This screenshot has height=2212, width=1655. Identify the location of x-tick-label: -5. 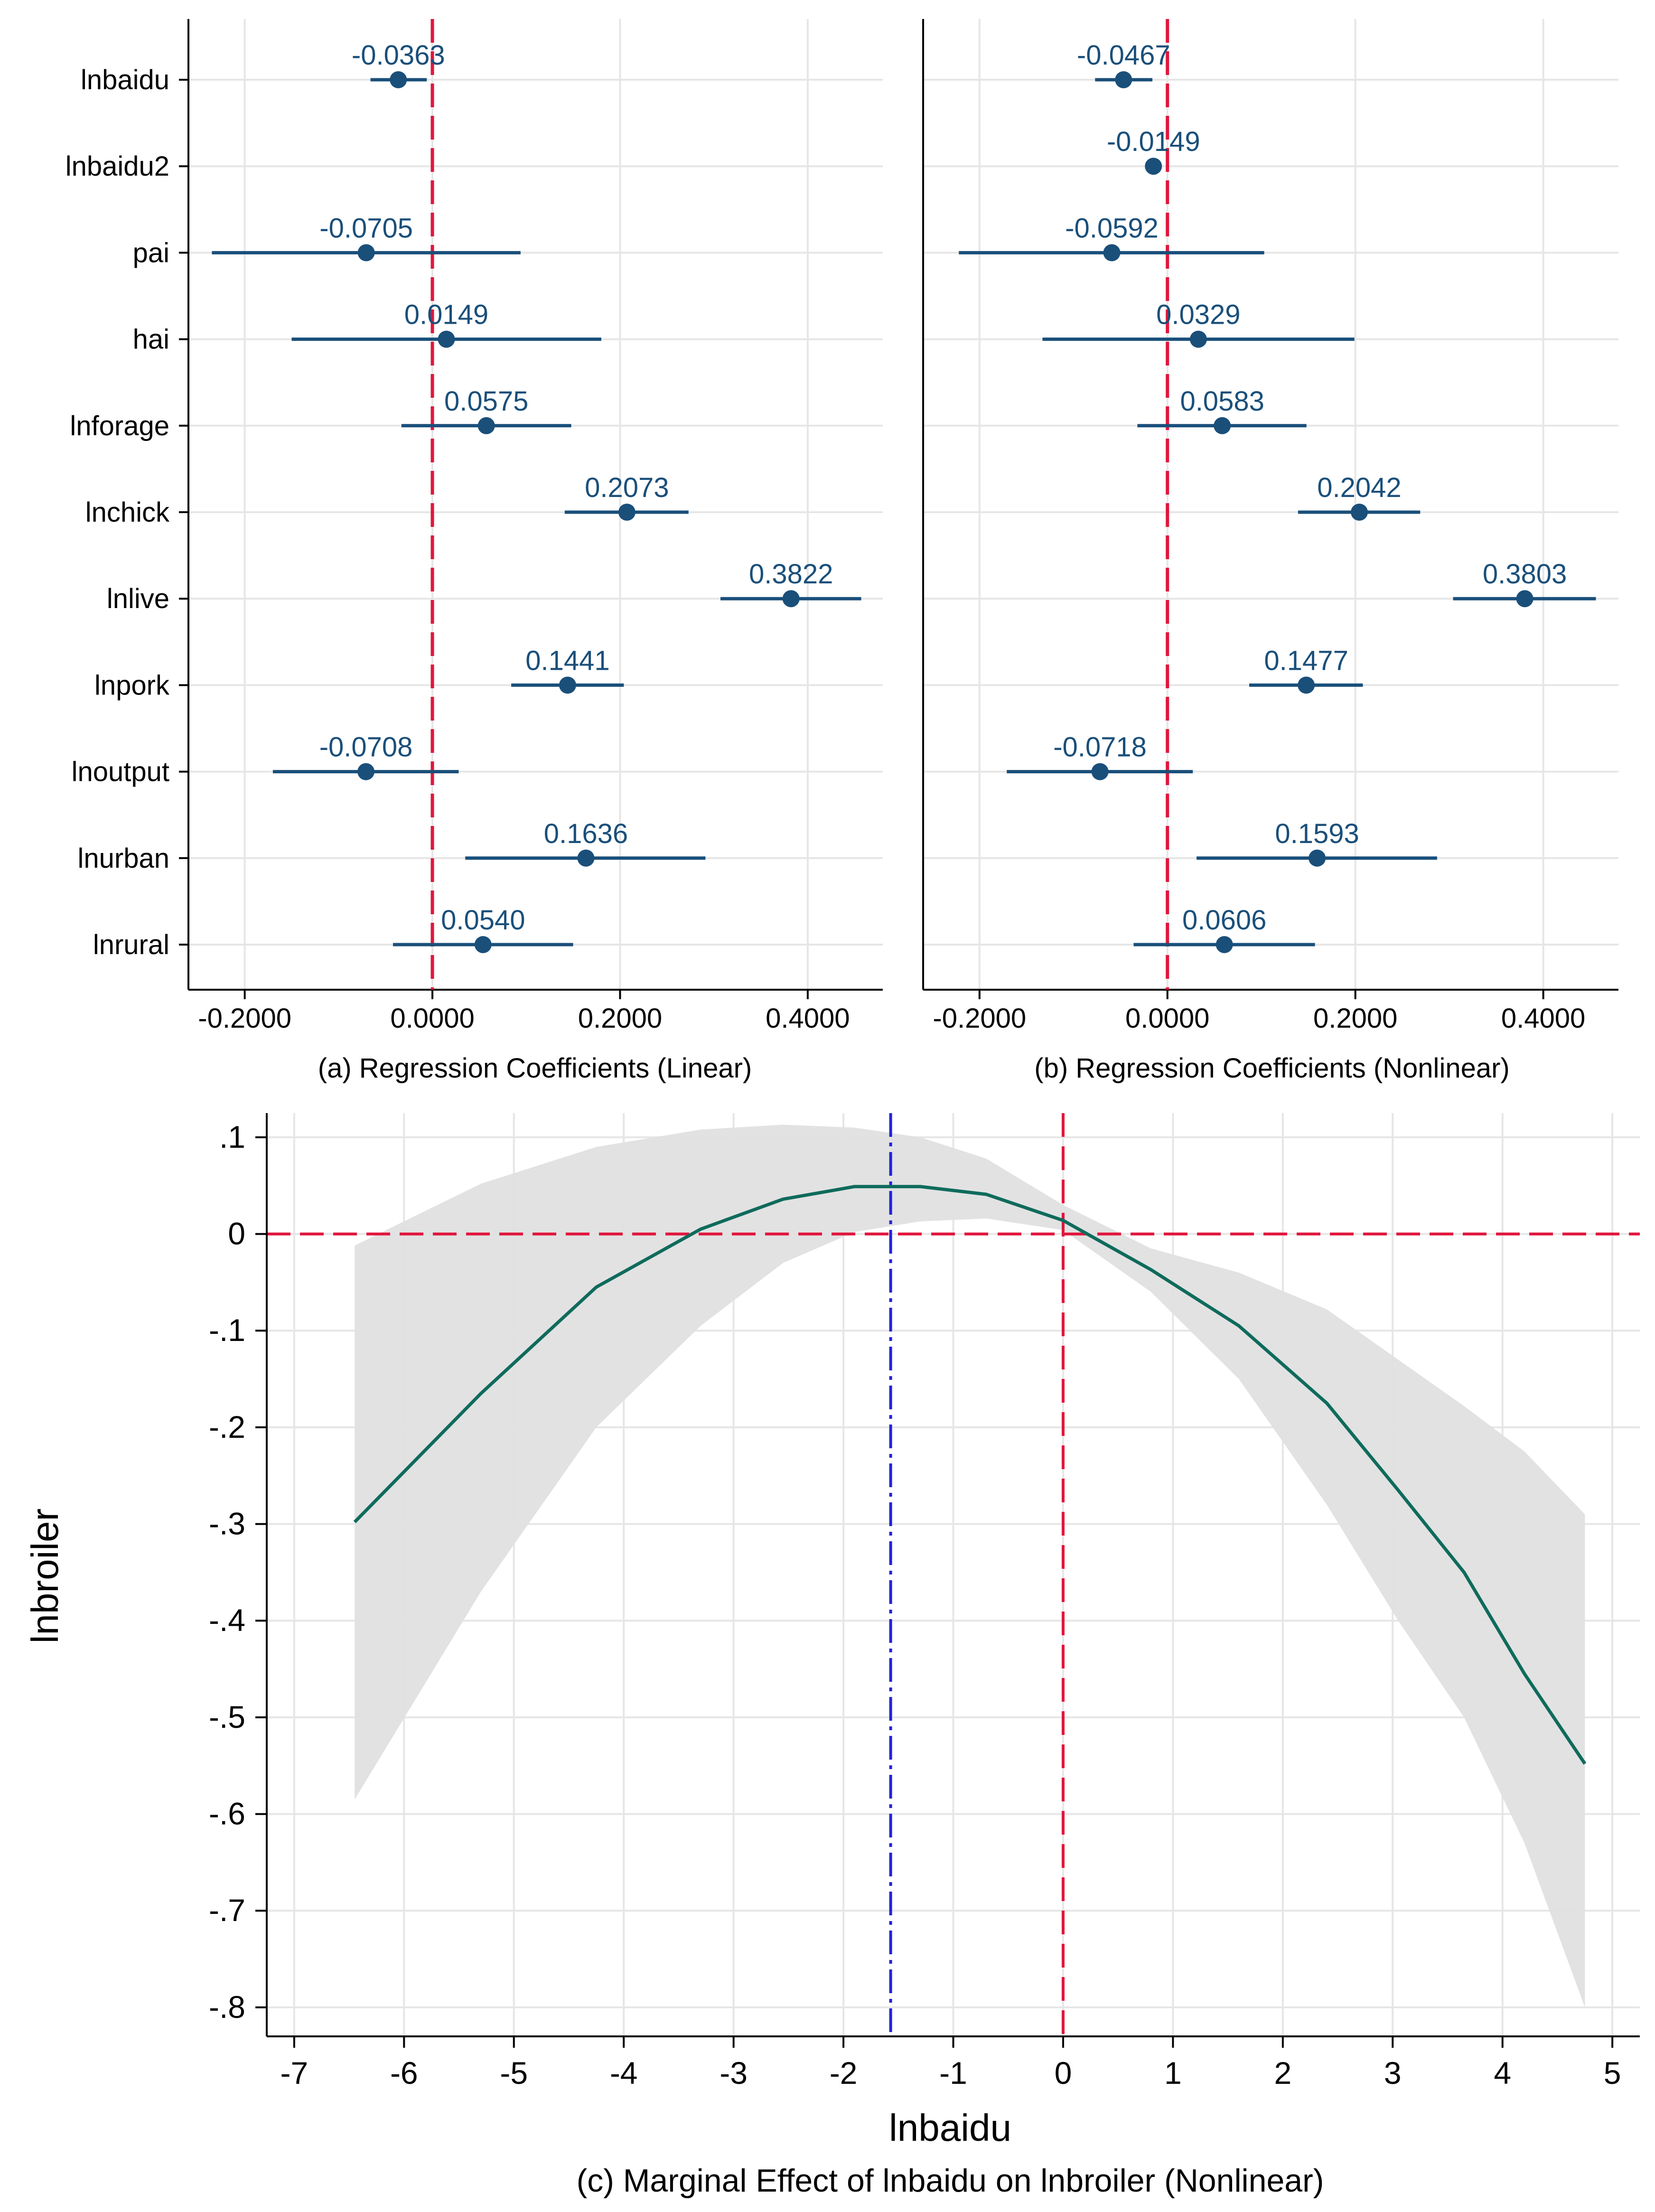
(514, 2072).